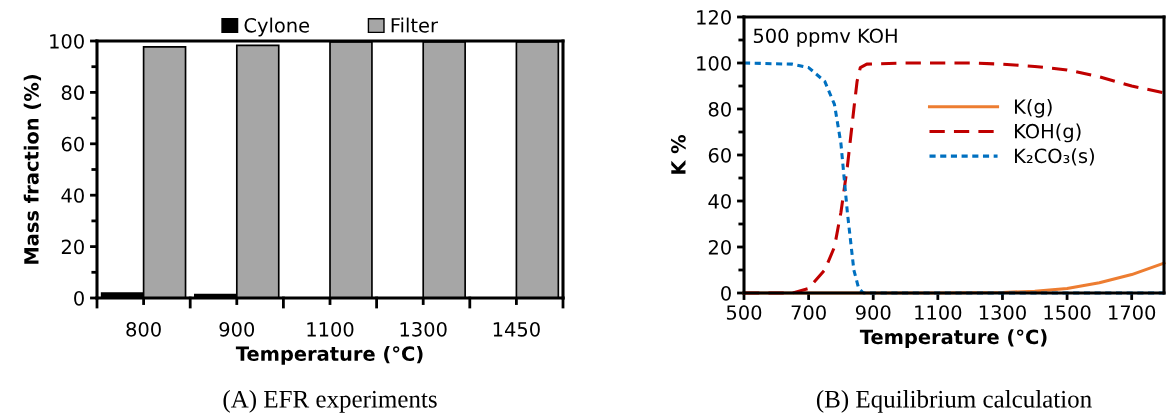 The width and height of the screenshot is (1170, 419). Describe the element at coordinates (808, 312) in the screenshot. I see `x-tick-label: 700` at that location.